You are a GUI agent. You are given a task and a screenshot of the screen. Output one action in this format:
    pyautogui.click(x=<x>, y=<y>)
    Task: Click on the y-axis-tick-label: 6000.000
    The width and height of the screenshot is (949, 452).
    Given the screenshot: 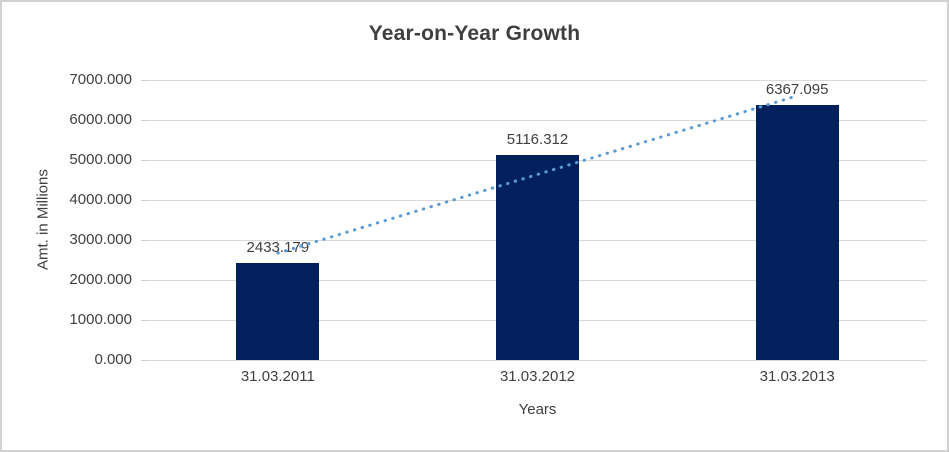 What is the action you would take?
    pyautogui.click(x=100, y=119)
    